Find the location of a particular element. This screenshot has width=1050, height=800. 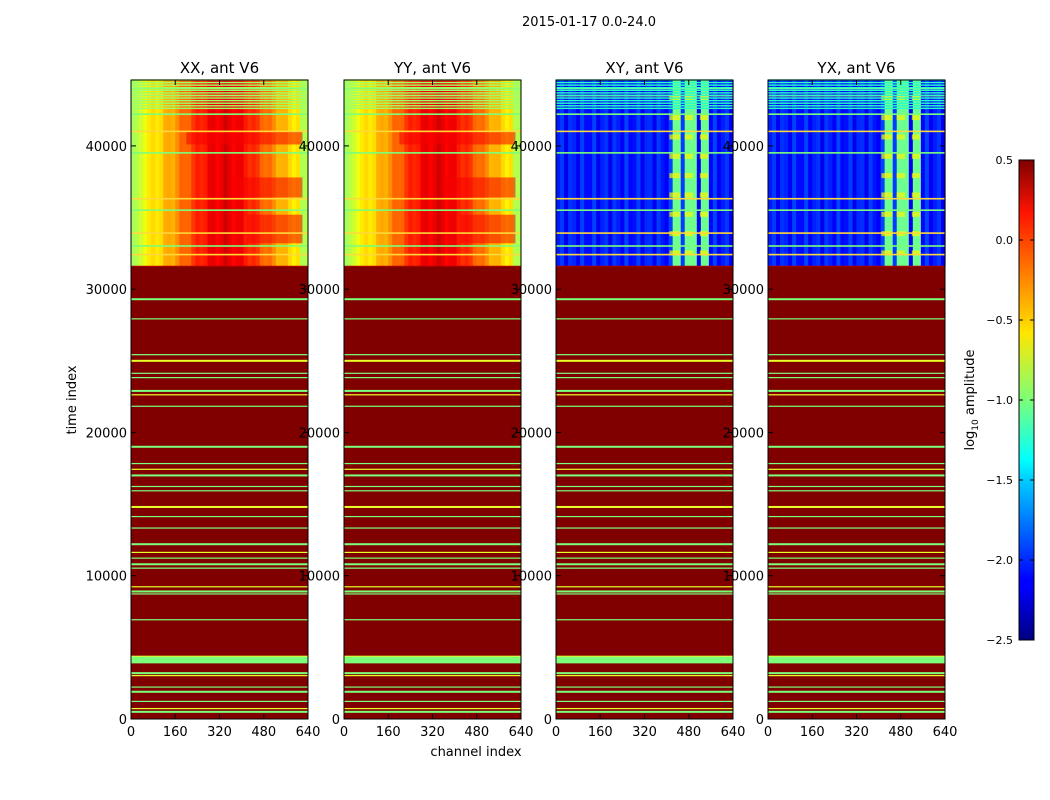

colorbar-tick-label: 0.0 is located at coordinates (1005, 240).